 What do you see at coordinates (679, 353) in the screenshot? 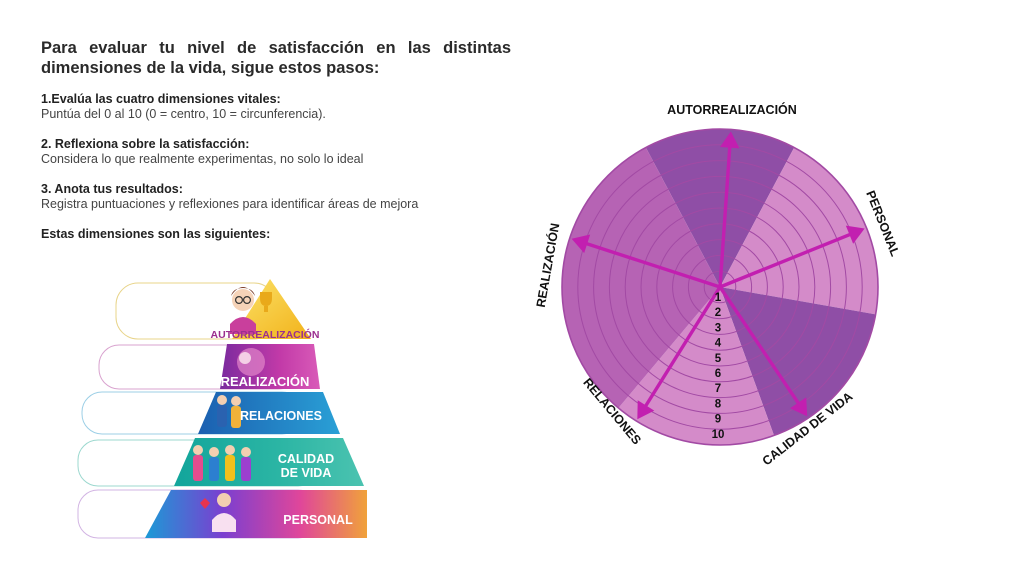
I see `arrow-relaciones` at bounding box center [679, 353].